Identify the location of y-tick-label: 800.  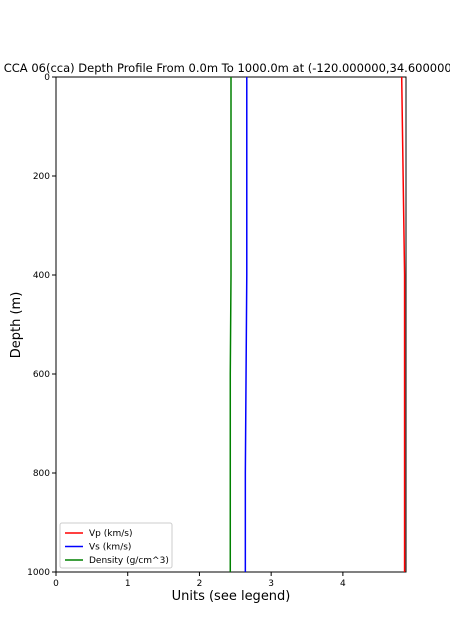
(41, 474).